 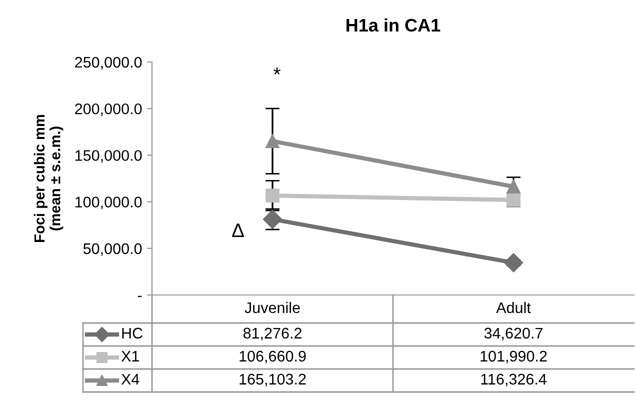 I want to click on annotation: *, so click(x=277, y=71).